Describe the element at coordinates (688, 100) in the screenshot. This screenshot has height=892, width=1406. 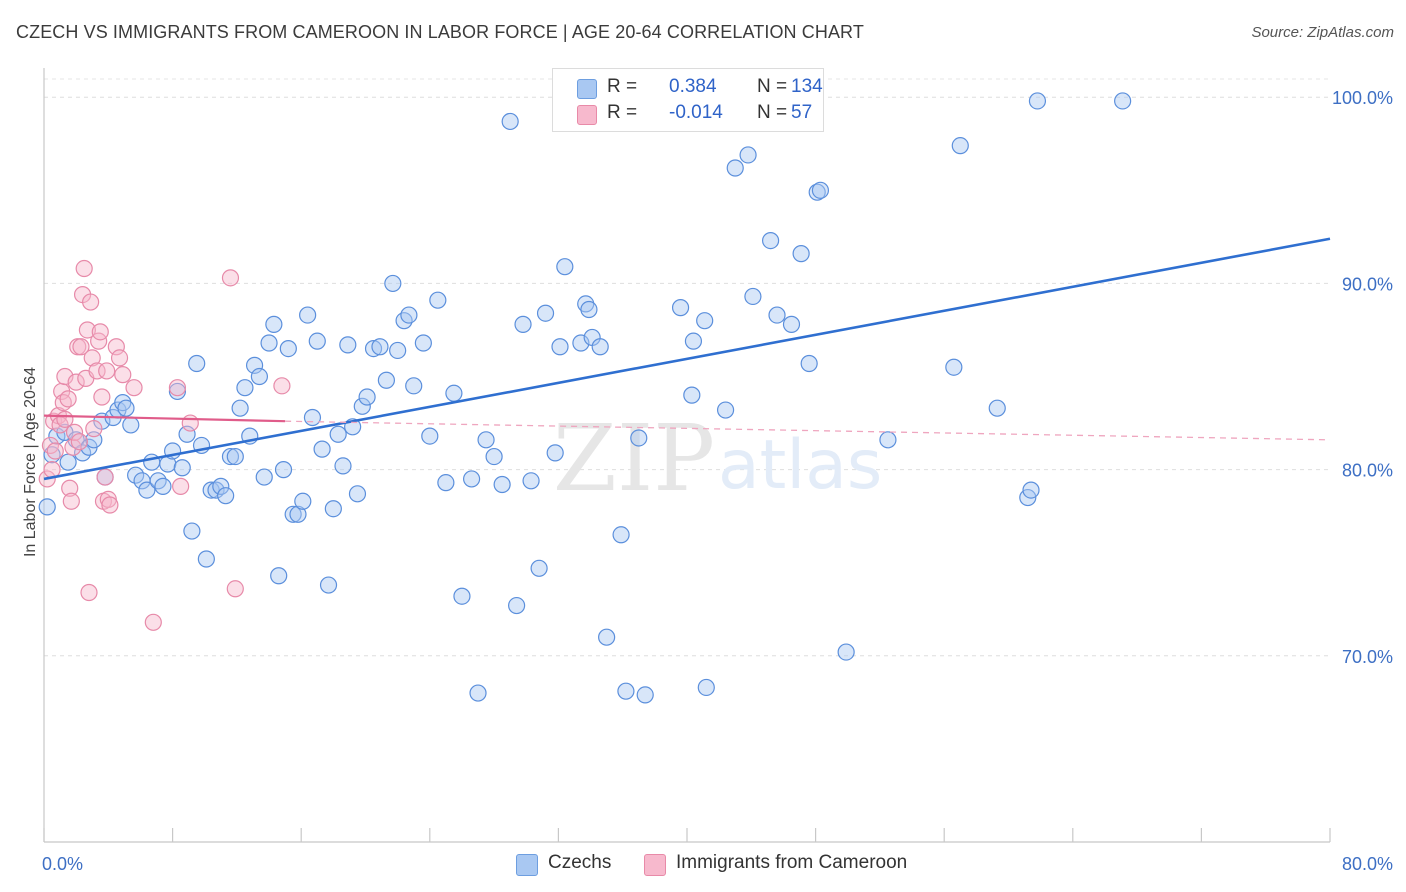
I see `correlation-legend: R = 0.384 N = 134 R = -0.014 N = 57` at that location.